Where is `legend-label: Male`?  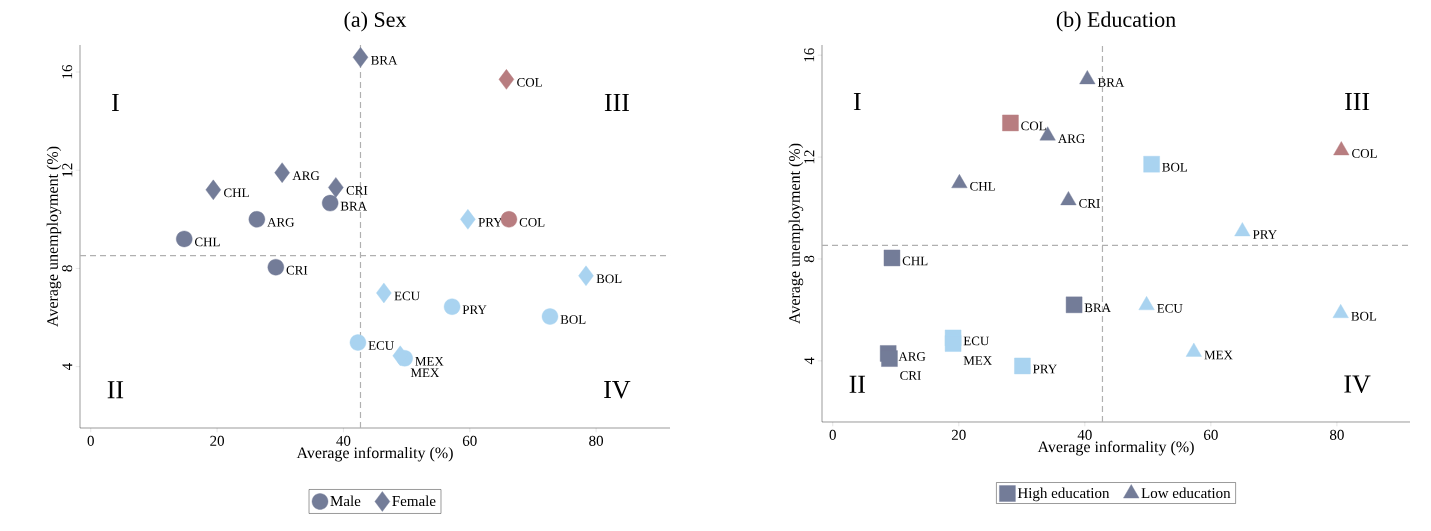 legend-label: Male is located at coordinates (345, 501).